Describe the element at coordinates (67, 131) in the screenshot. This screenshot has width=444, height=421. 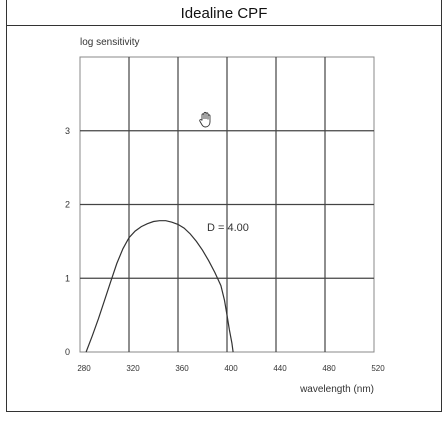
I see `y-tick-label: 3` at that location.